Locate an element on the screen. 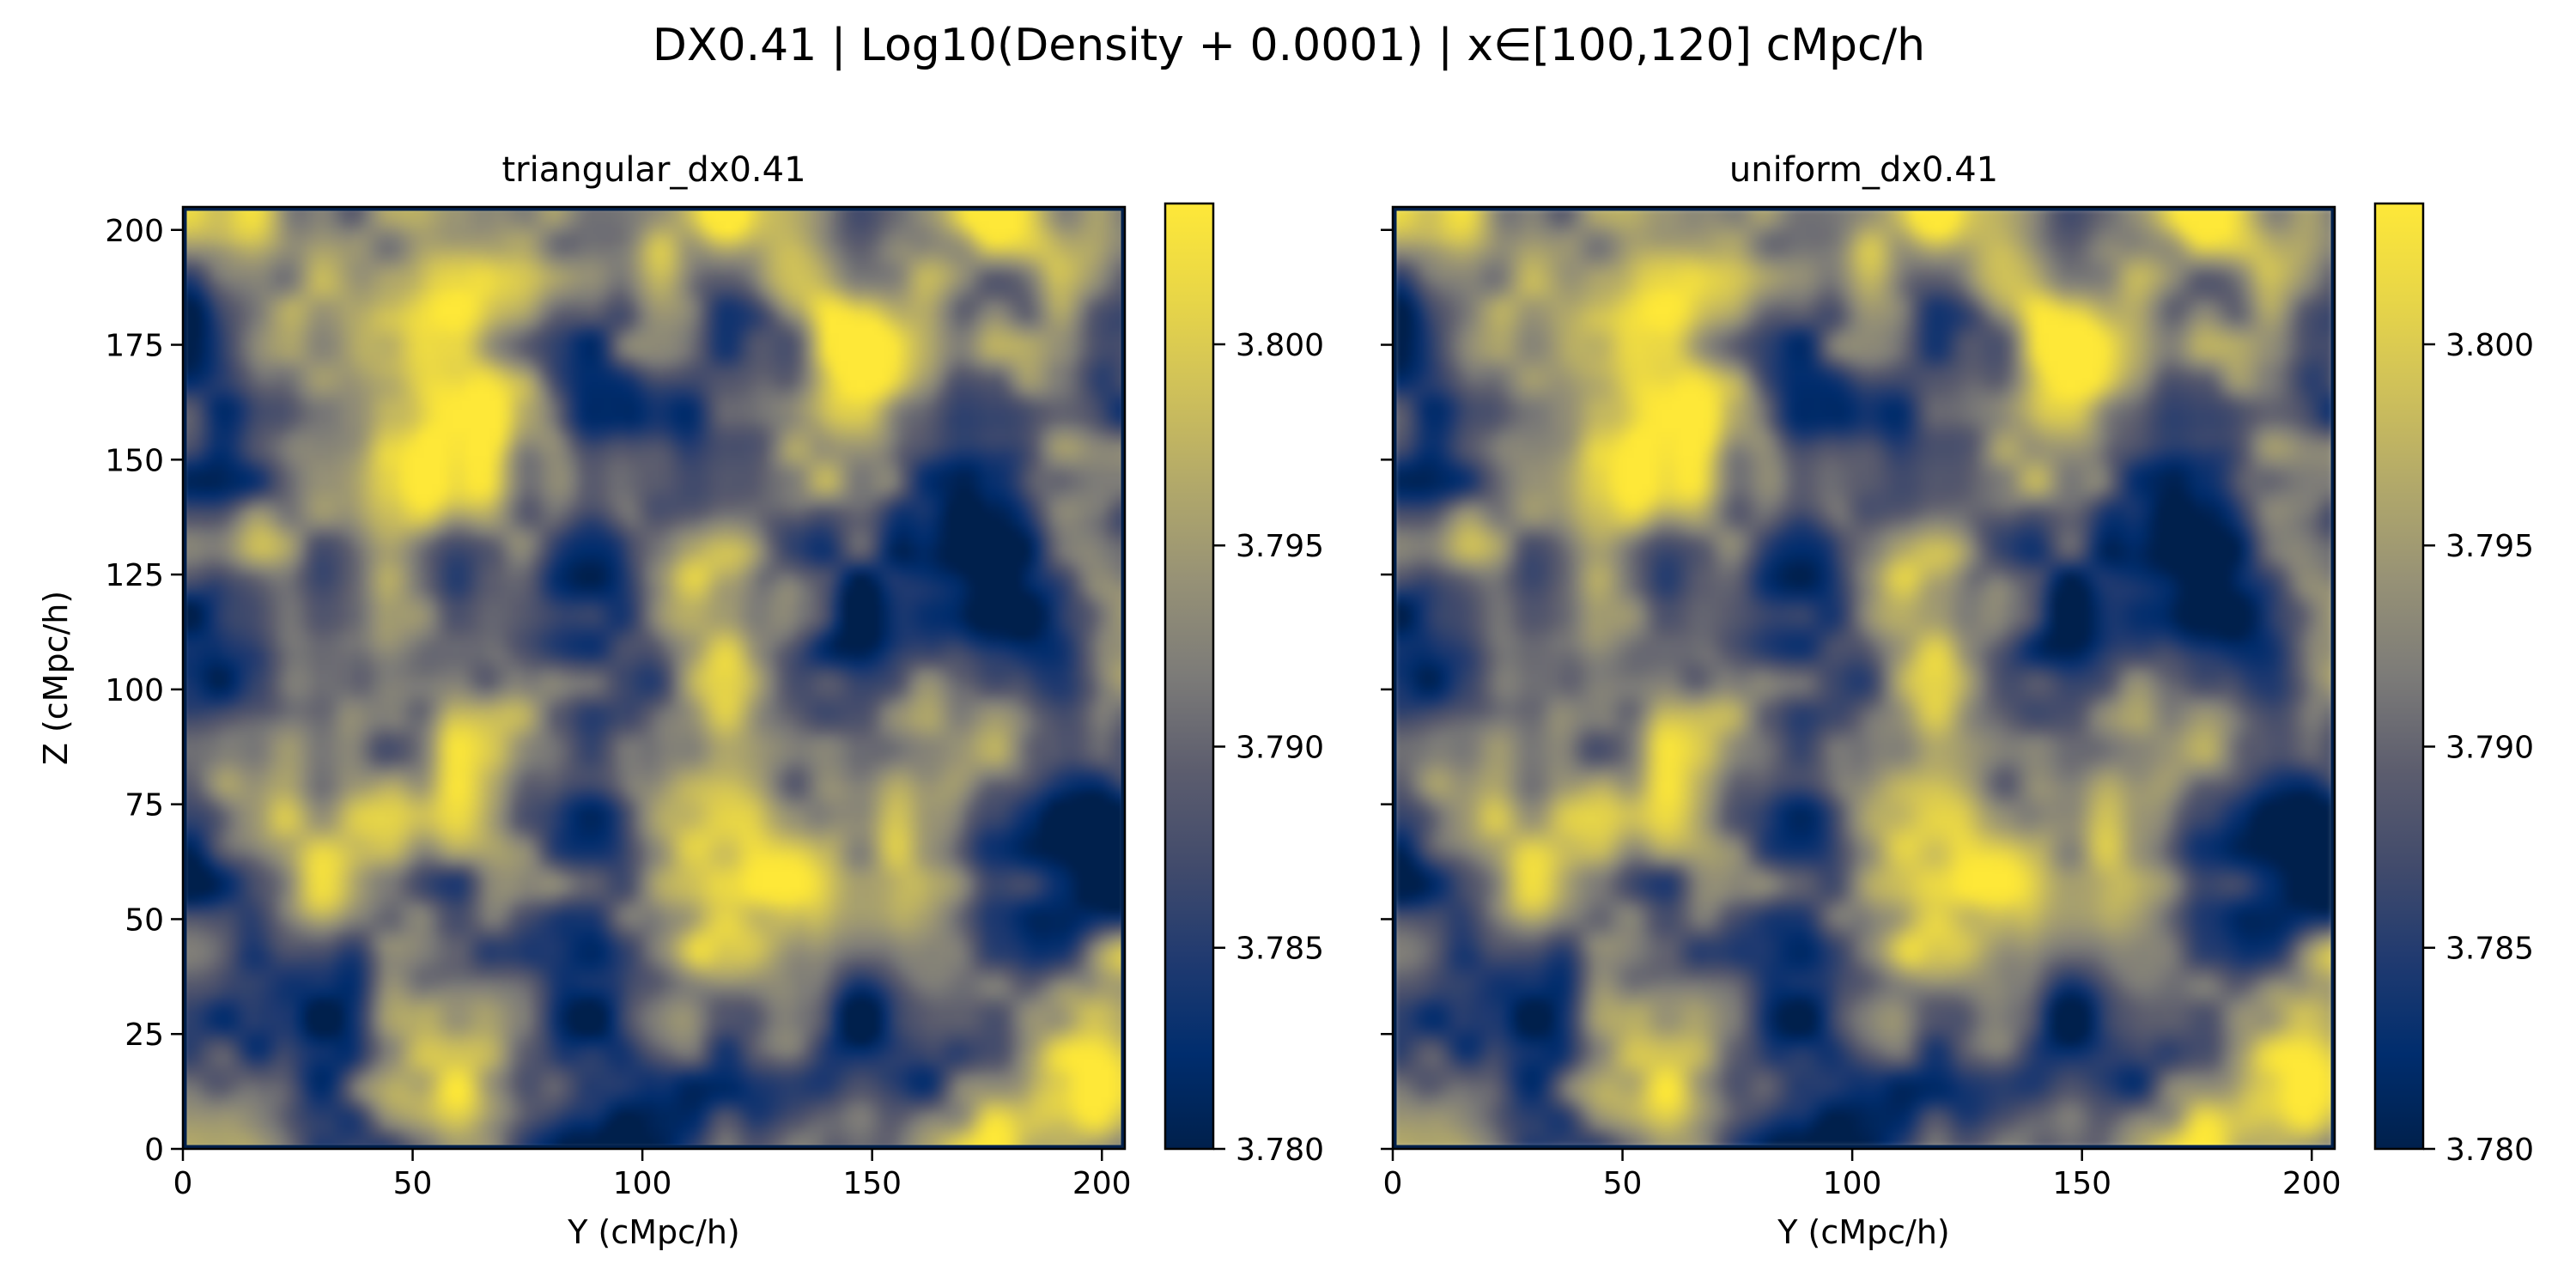 Image resolution: width=2576 pixels, height=1288 pixels. y-tick-label: 100 is located at coordinates (134, 691).